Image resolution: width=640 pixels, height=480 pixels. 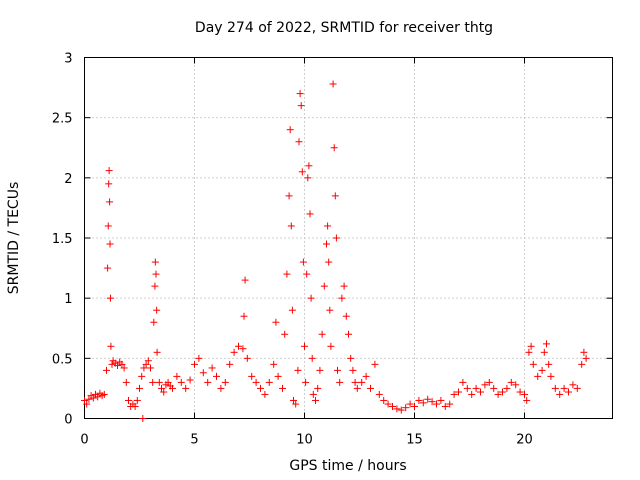 What do you see at coordinates (304, 440) in the screenshot?
I see `x-tick-label: 10` at bounding box center [304, 440].